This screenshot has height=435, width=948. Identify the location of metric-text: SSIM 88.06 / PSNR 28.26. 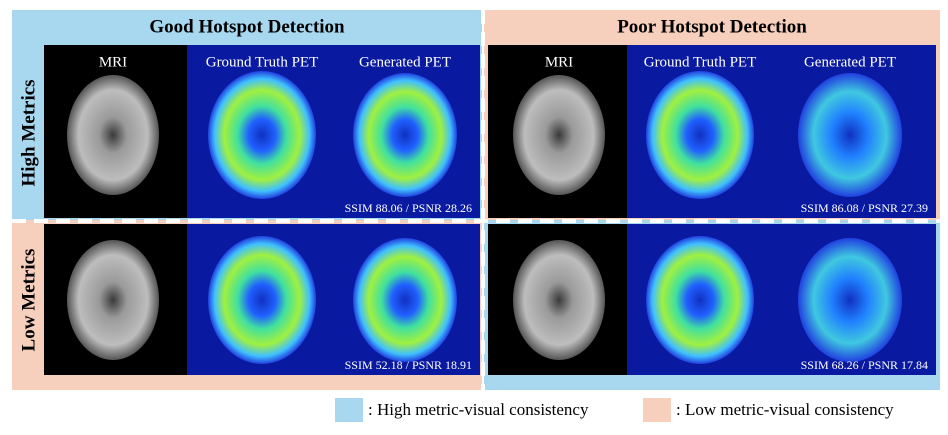
(408, 208).